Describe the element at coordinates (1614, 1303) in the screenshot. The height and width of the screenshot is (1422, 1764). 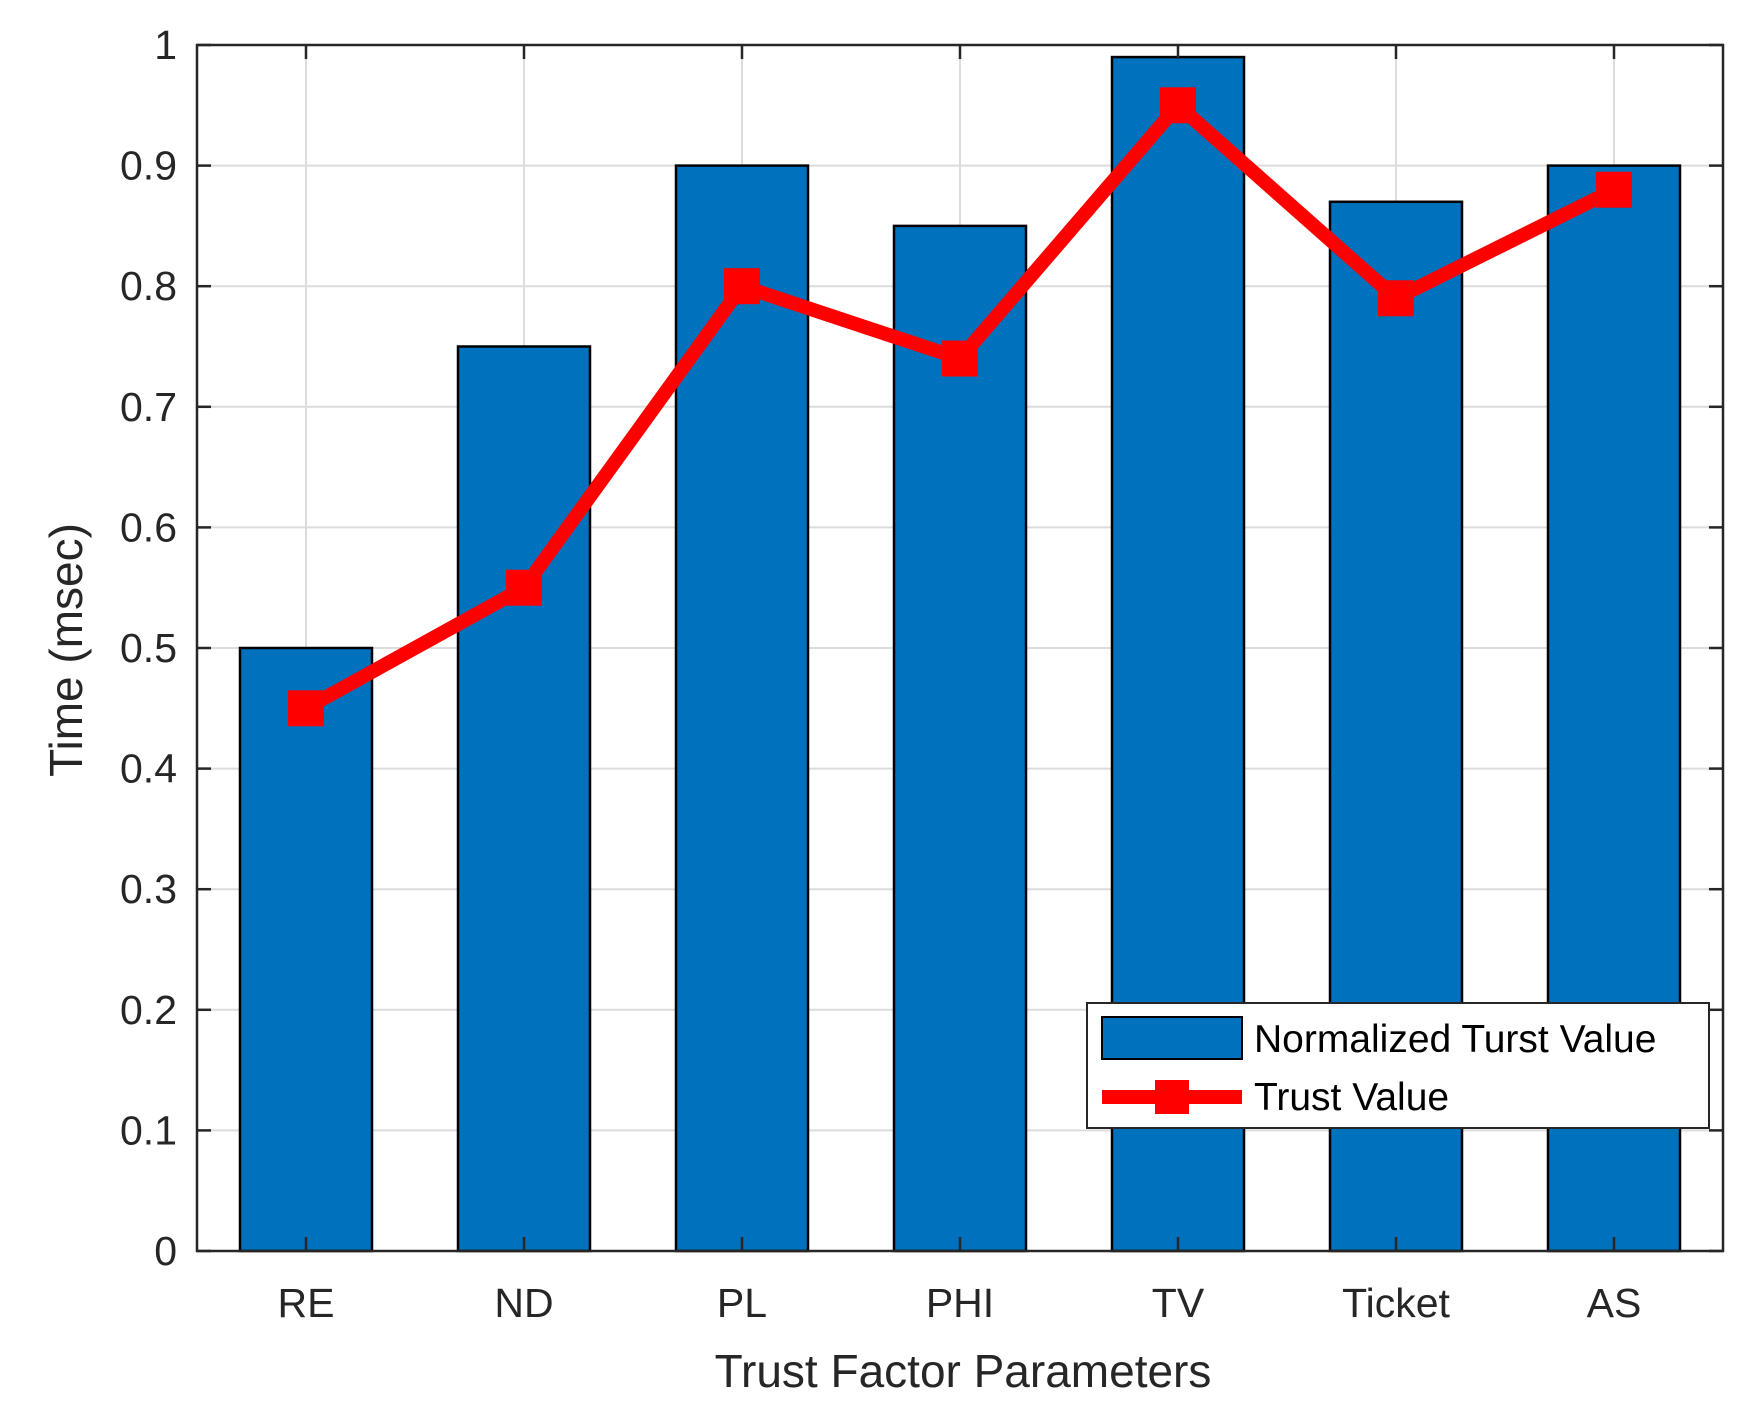
I see `x-tick-label-as: AS` at that location.